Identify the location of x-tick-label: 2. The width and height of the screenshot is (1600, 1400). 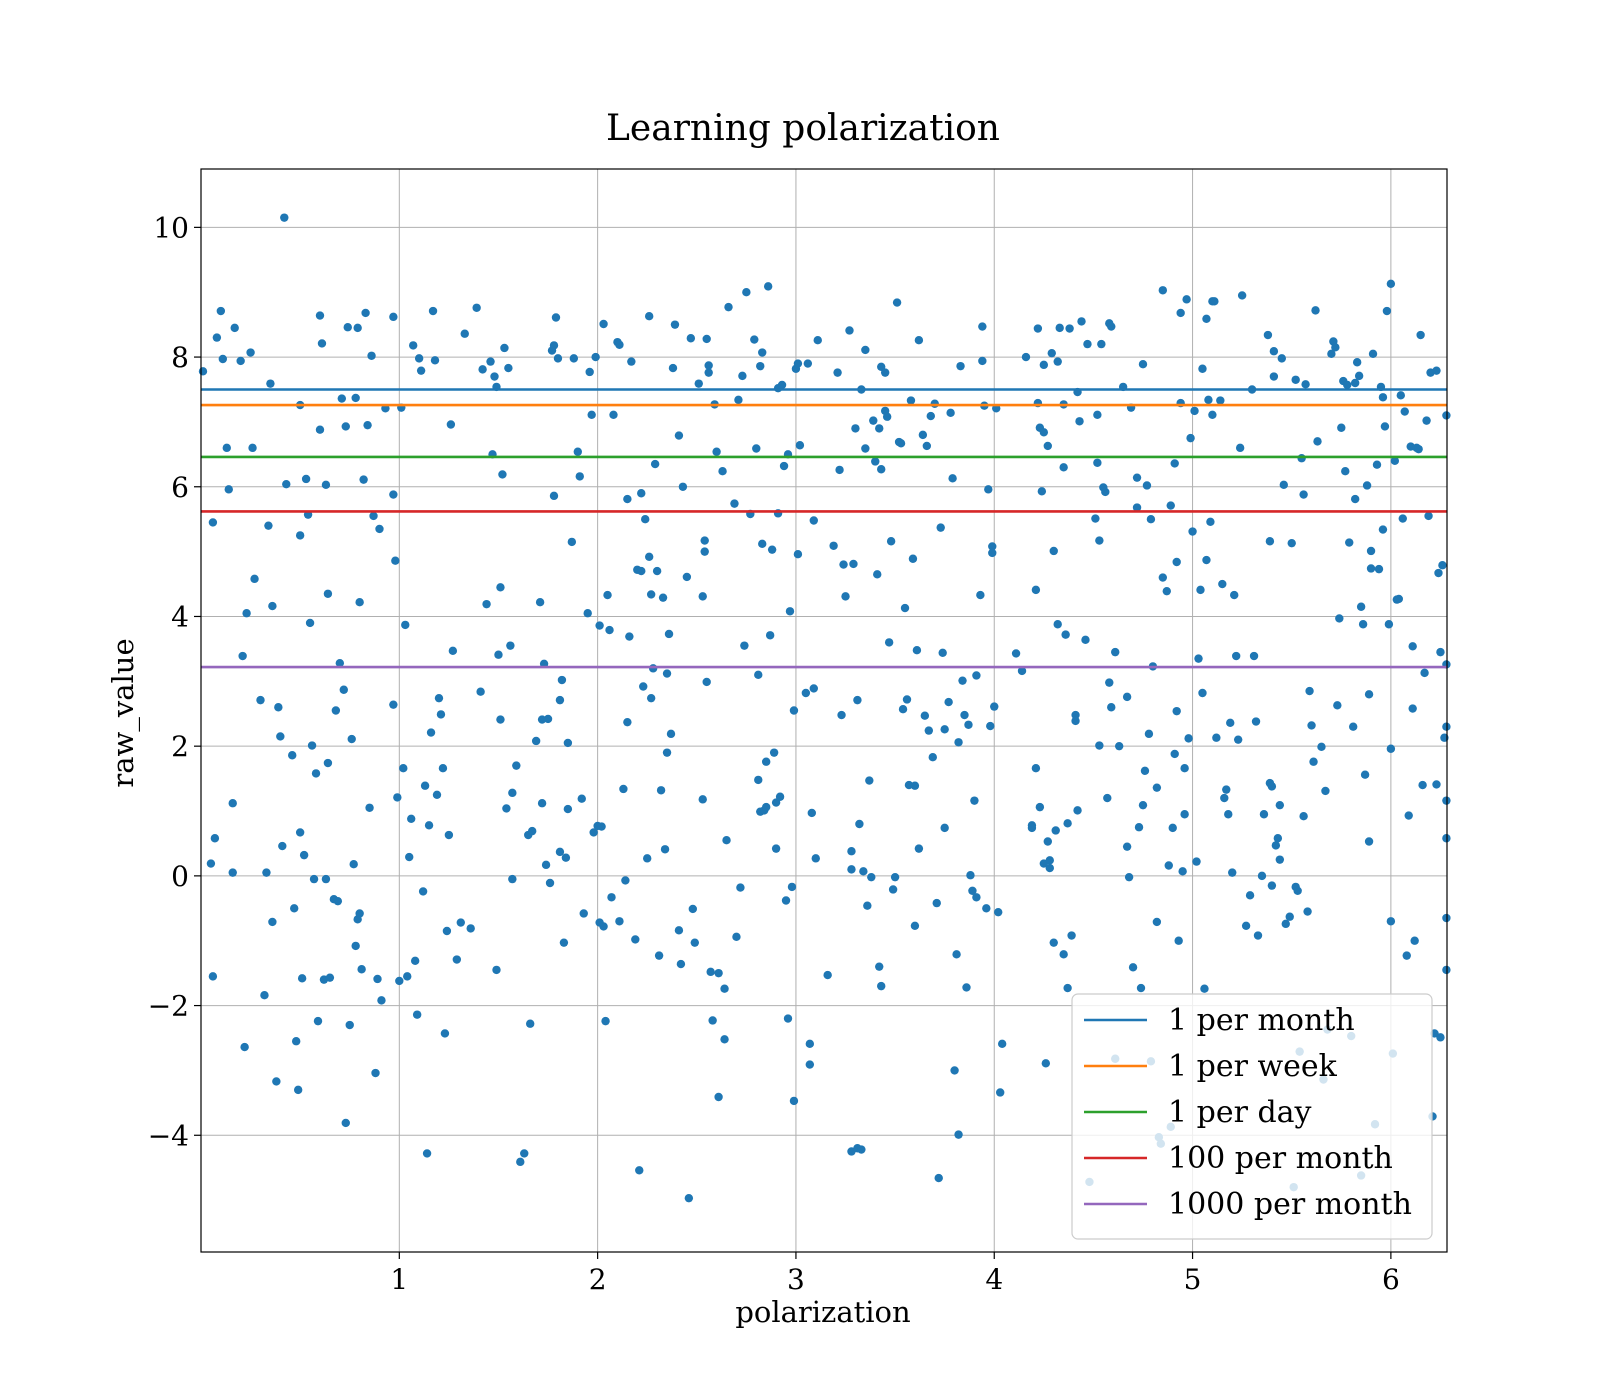
(598, 1279).